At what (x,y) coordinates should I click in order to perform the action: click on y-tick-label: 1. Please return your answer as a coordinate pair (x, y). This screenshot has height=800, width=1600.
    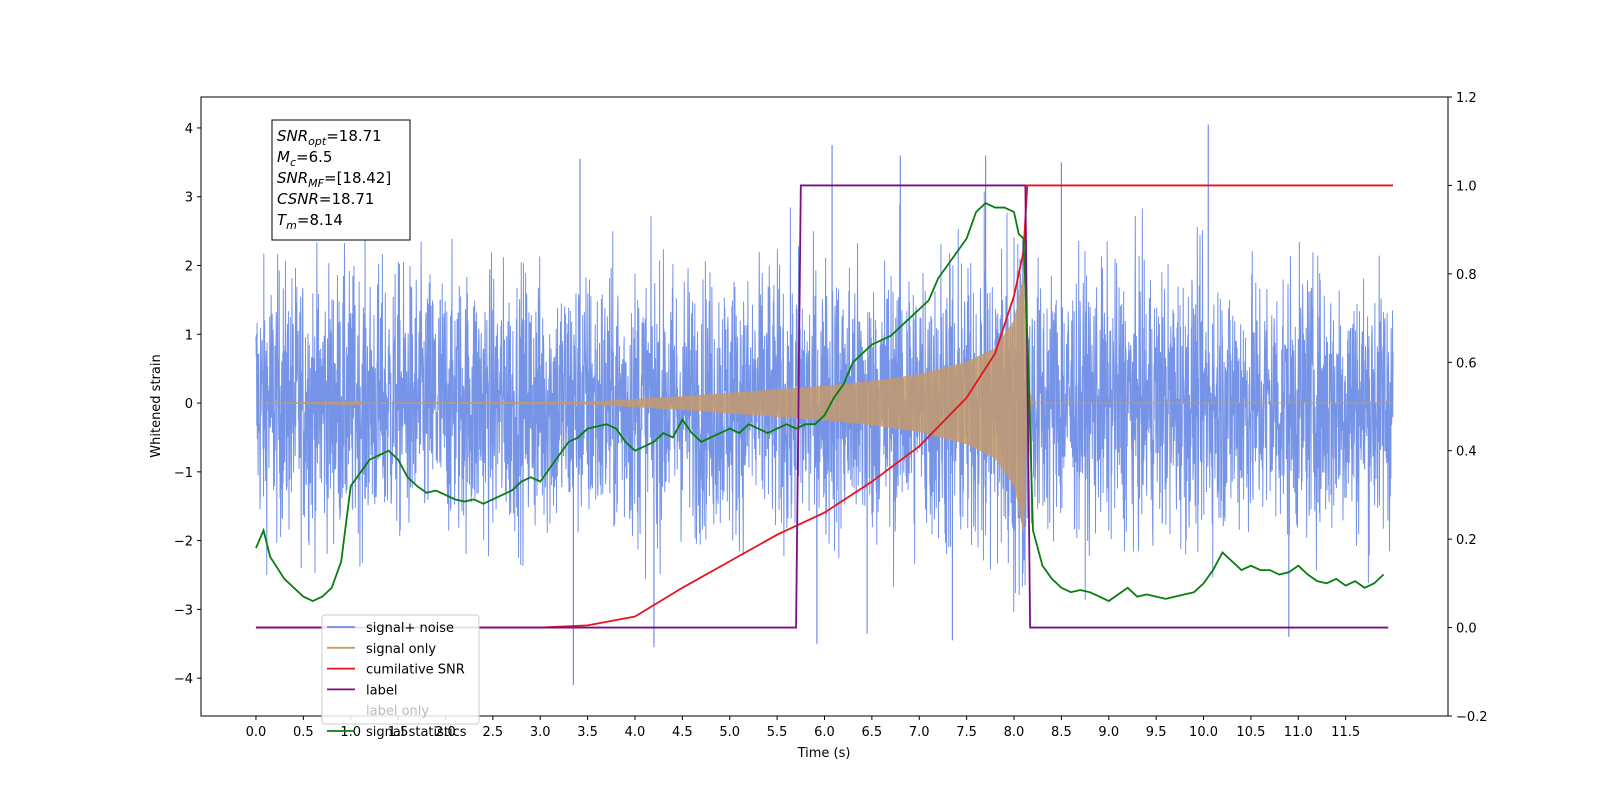
    Looking at the image, I should click on (189, 335).